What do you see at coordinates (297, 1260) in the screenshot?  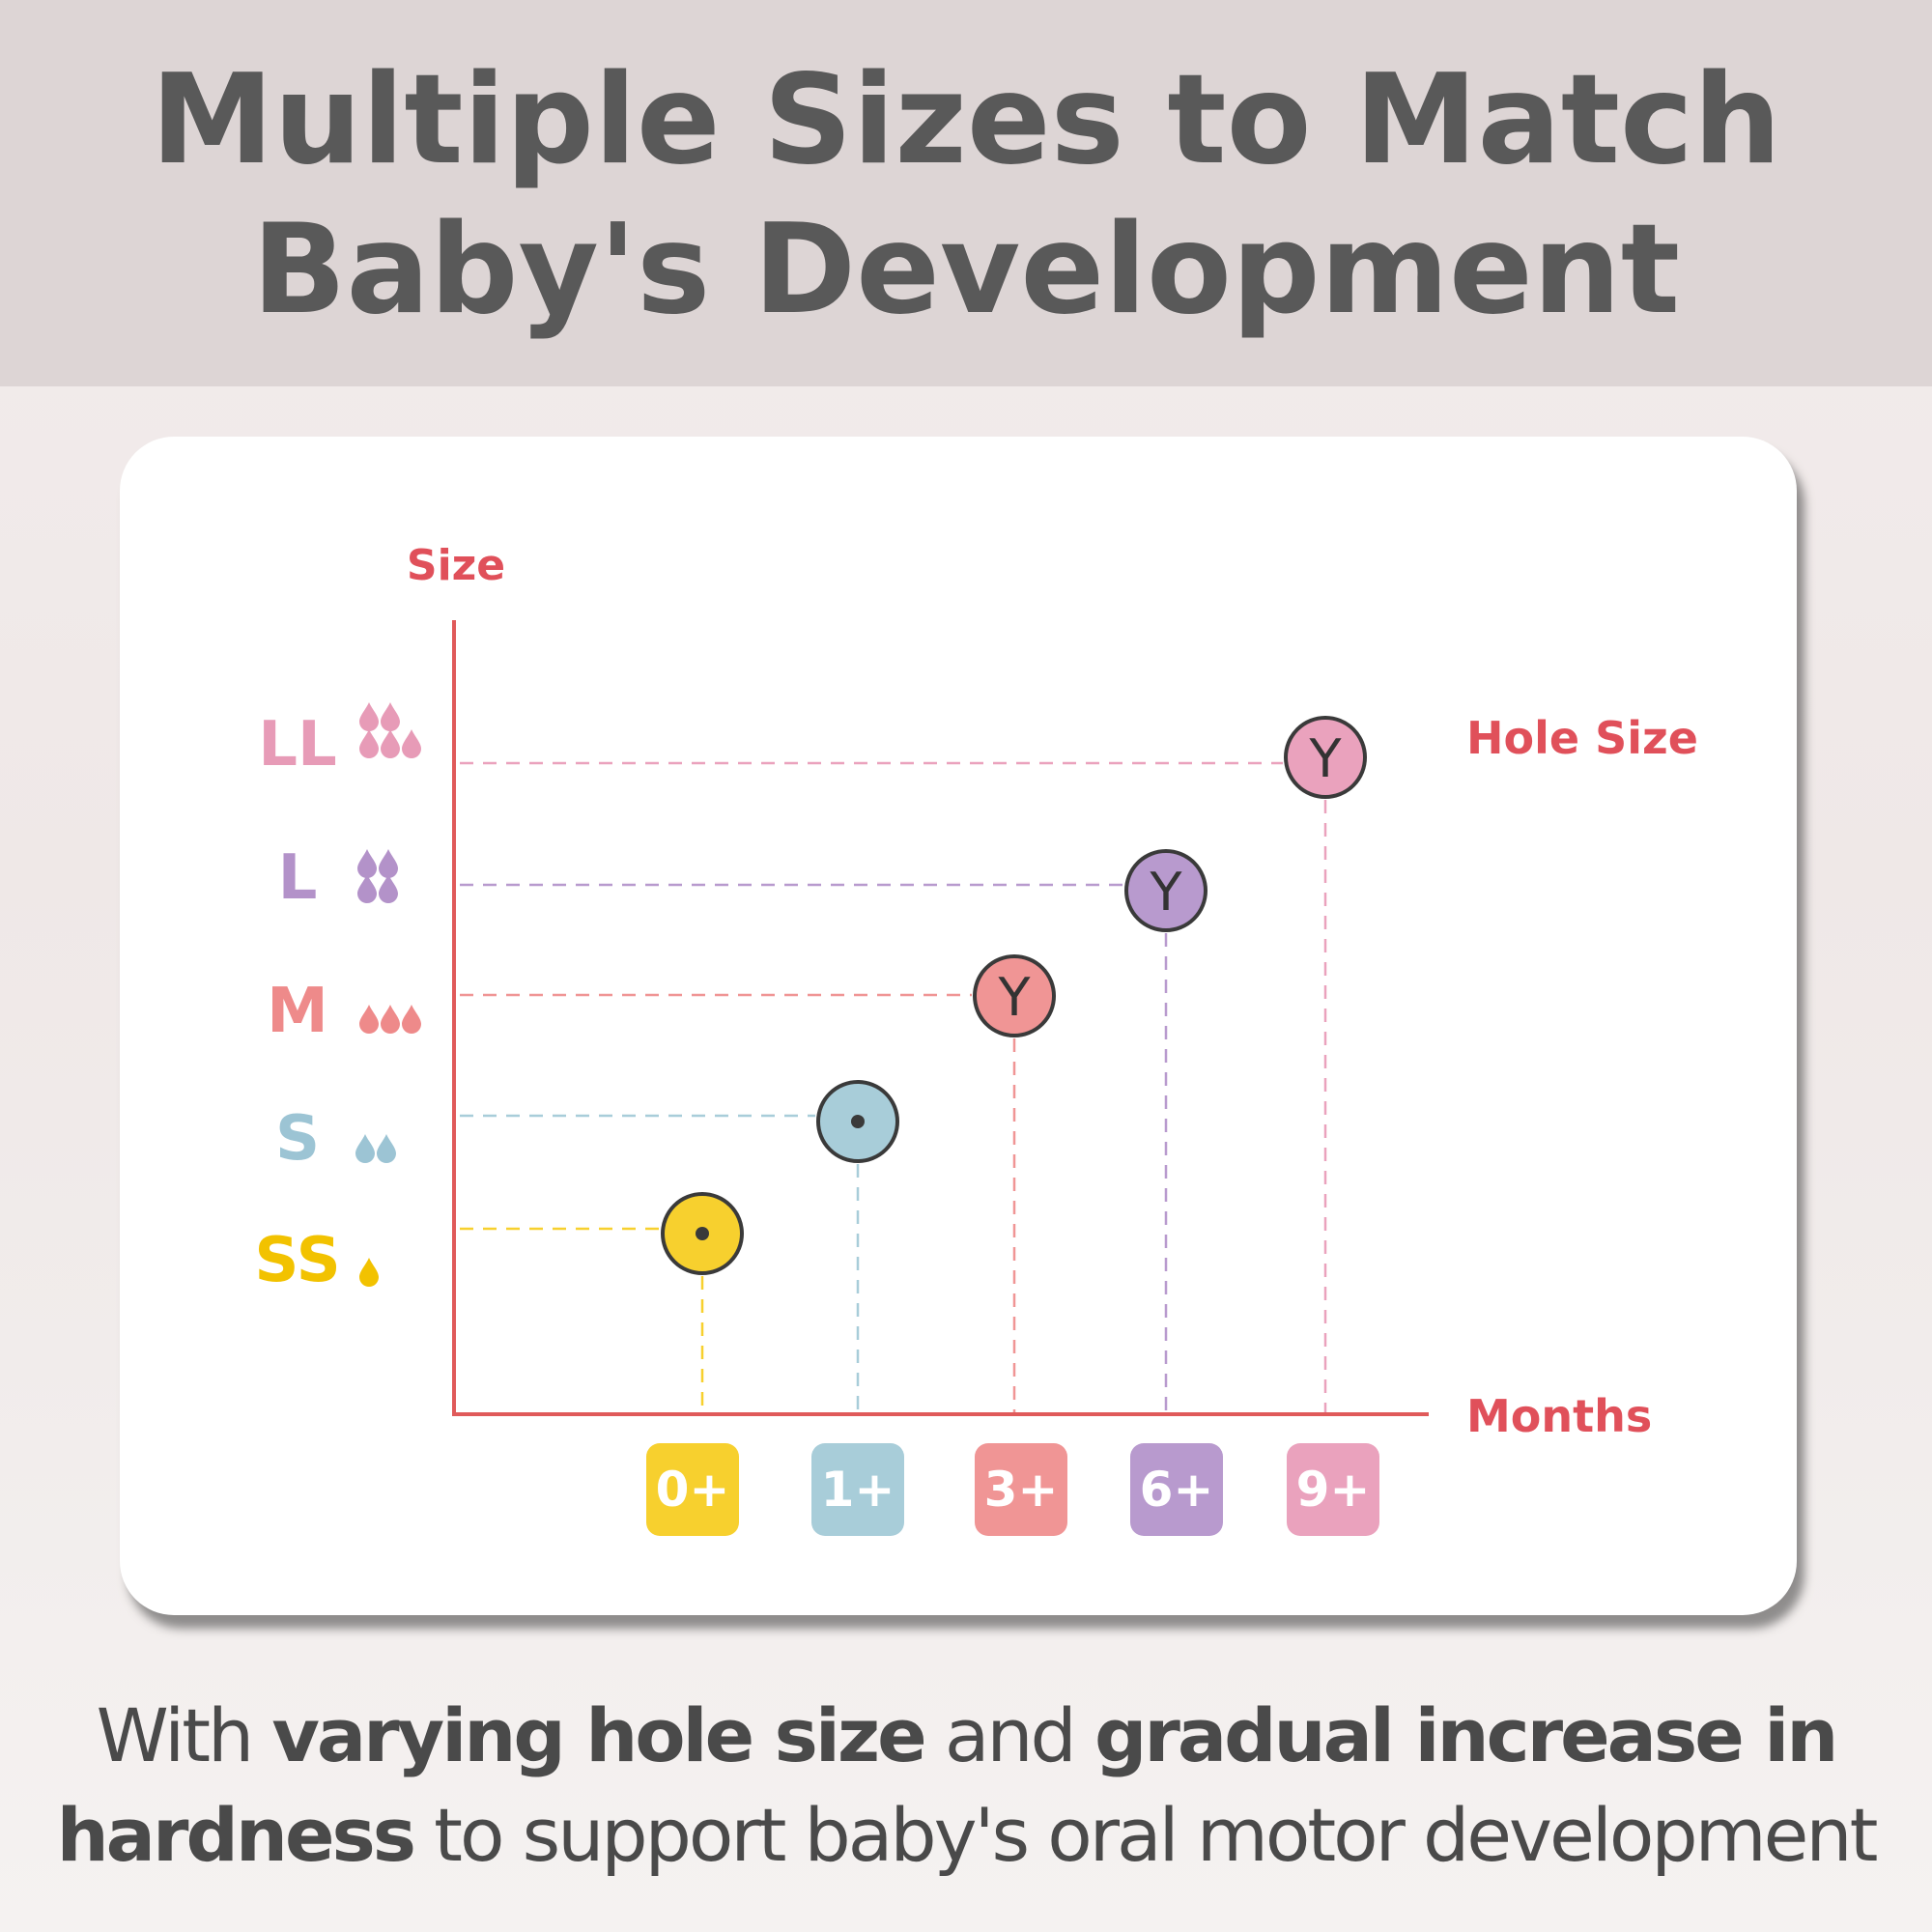 I see `size-label-ss: SS` at bounding box center [297, 1260].